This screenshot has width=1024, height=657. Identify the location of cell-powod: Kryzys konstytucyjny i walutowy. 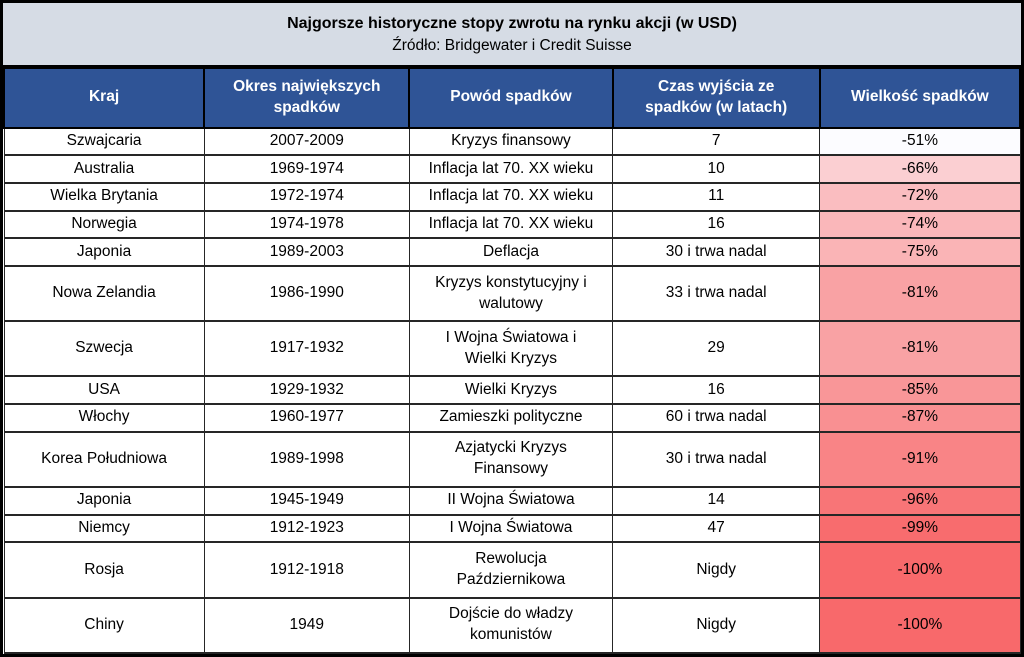
(511, 293).